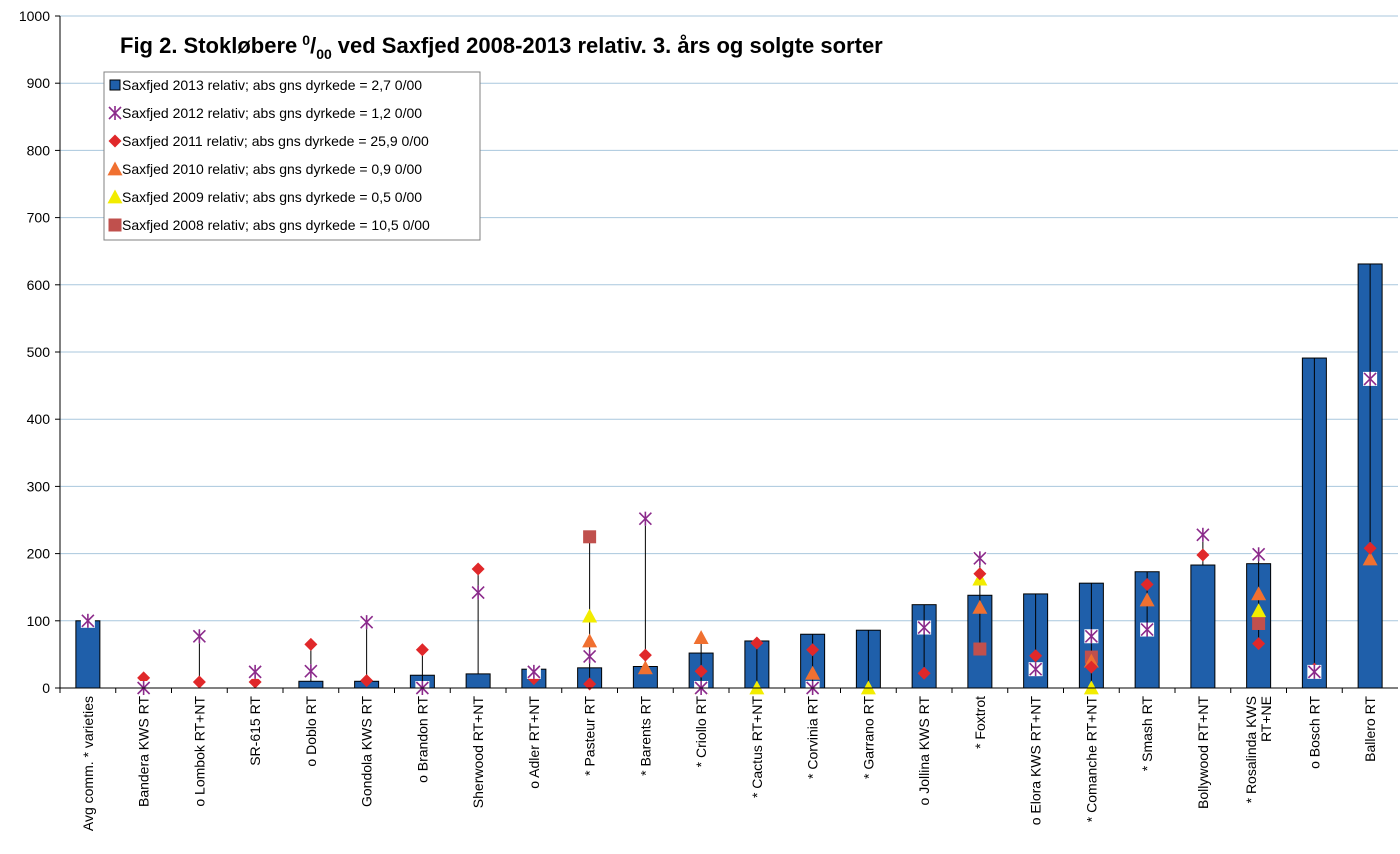 This screenshot has width=1400, height=854. I want to click on x-category-label: * Pasteur RT, so click(590, 736).